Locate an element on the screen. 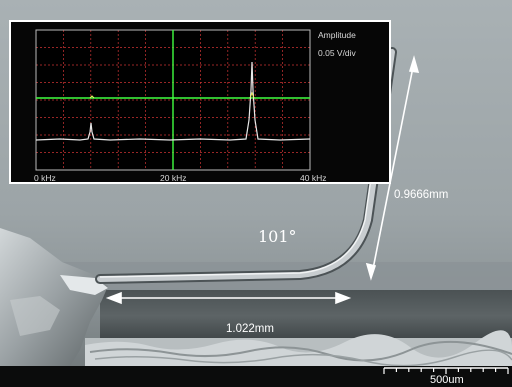 Image resolution: width=512 pixels, height=387 pixels. bottom-textured-strip is located at coordinates (298, 348).